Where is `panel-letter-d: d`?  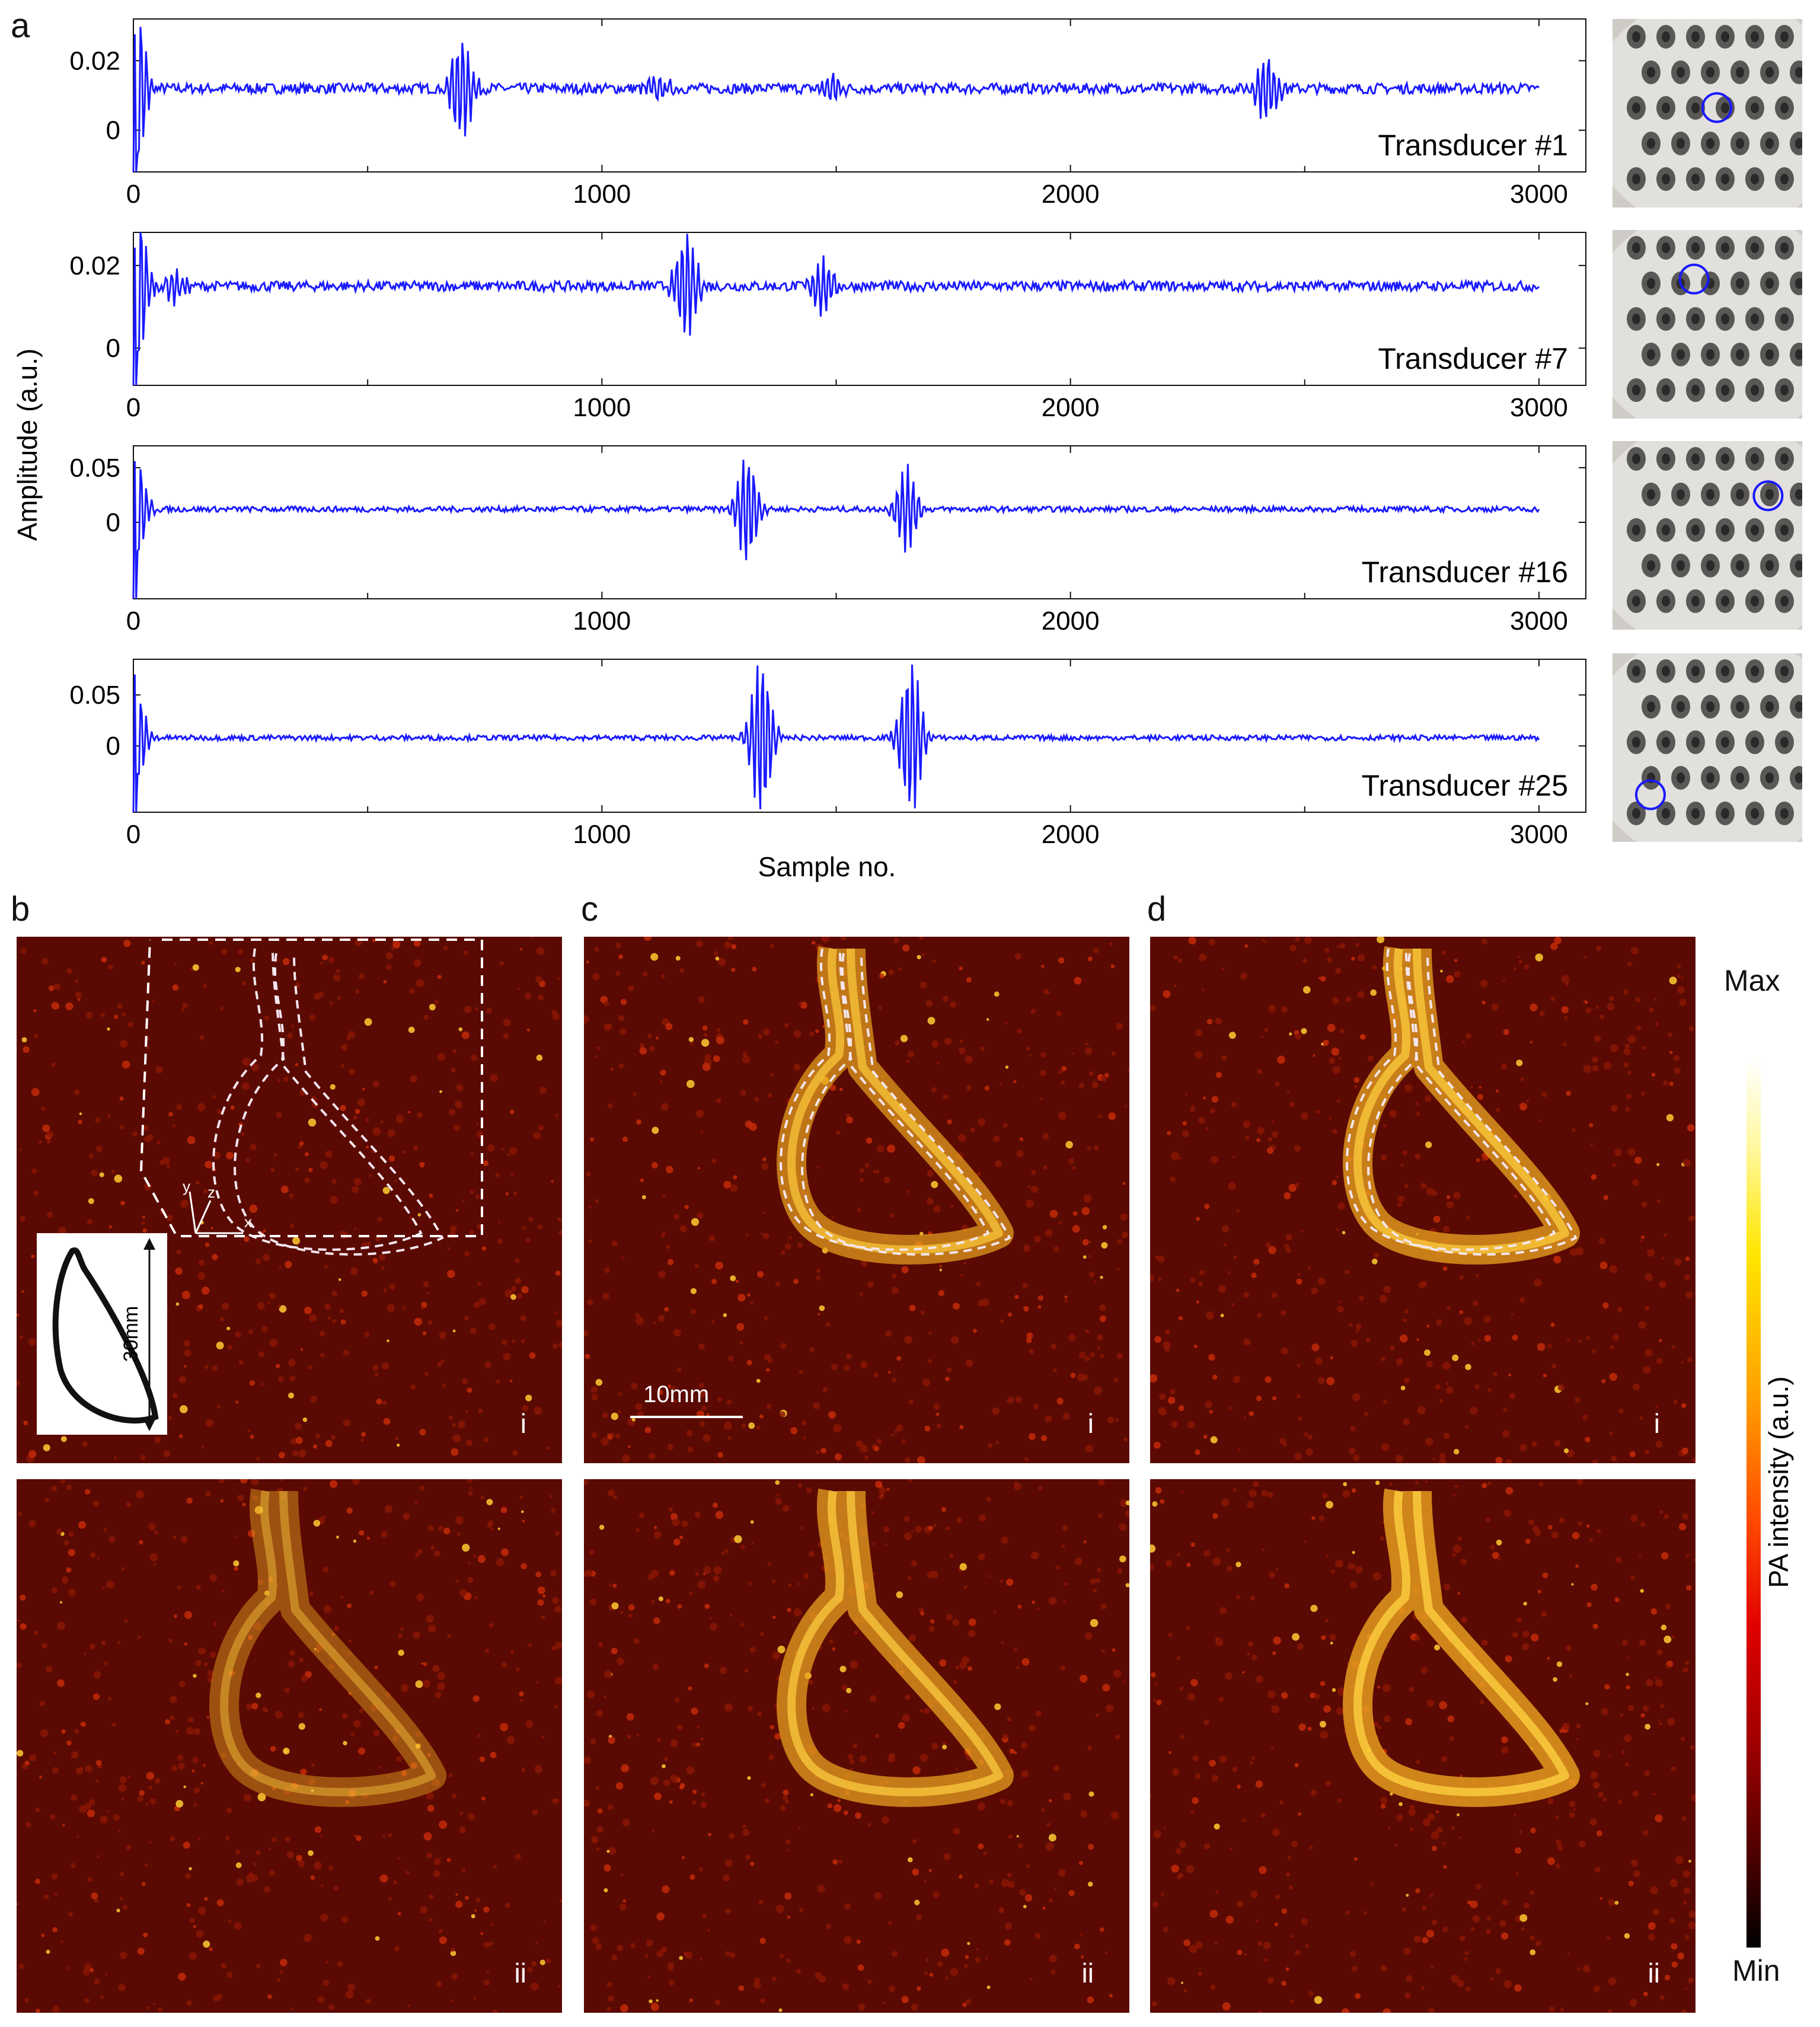 panel-letter-d: d is located at coordinates (1157, 909).